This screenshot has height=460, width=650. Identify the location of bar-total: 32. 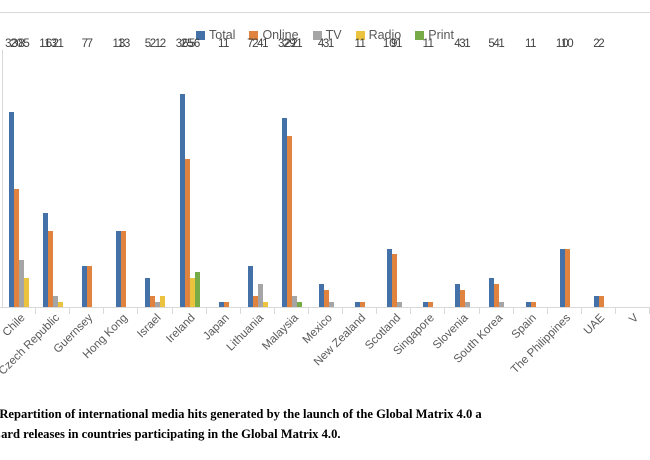
(284, 173).